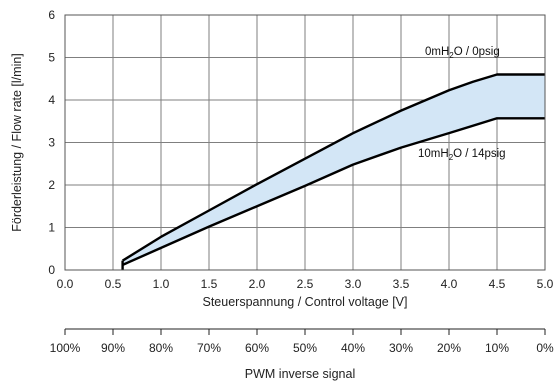  What do you see at coordinates (65, 348) in the screenshot?
I see `pwm-tick-label: 100%` at bounding box center [65, 348].